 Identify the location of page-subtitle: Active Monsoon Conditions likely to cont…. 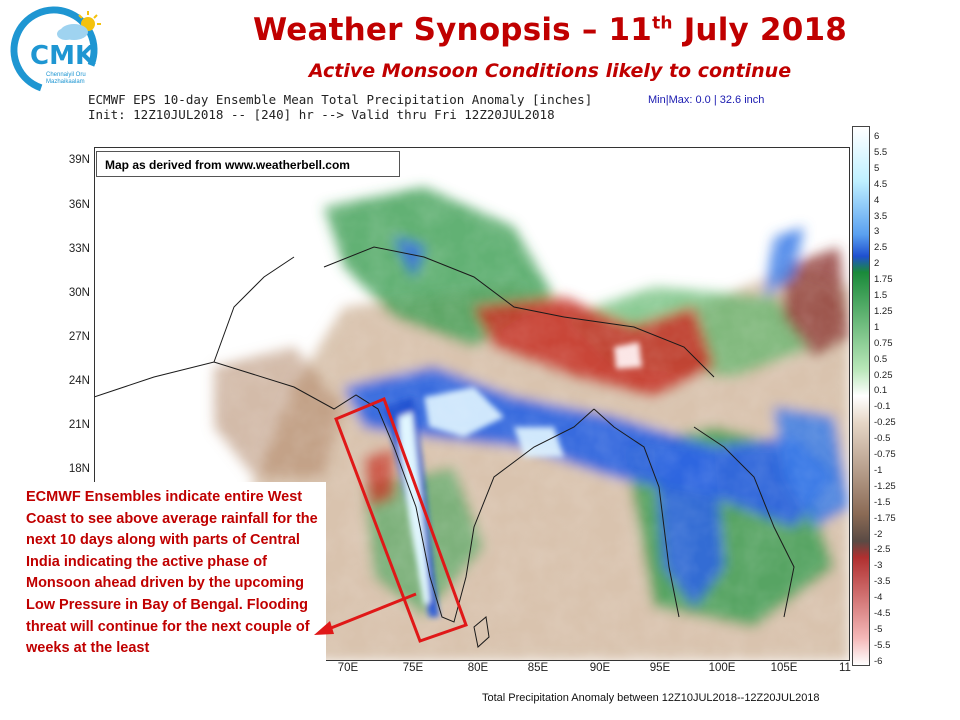
(550, 71).